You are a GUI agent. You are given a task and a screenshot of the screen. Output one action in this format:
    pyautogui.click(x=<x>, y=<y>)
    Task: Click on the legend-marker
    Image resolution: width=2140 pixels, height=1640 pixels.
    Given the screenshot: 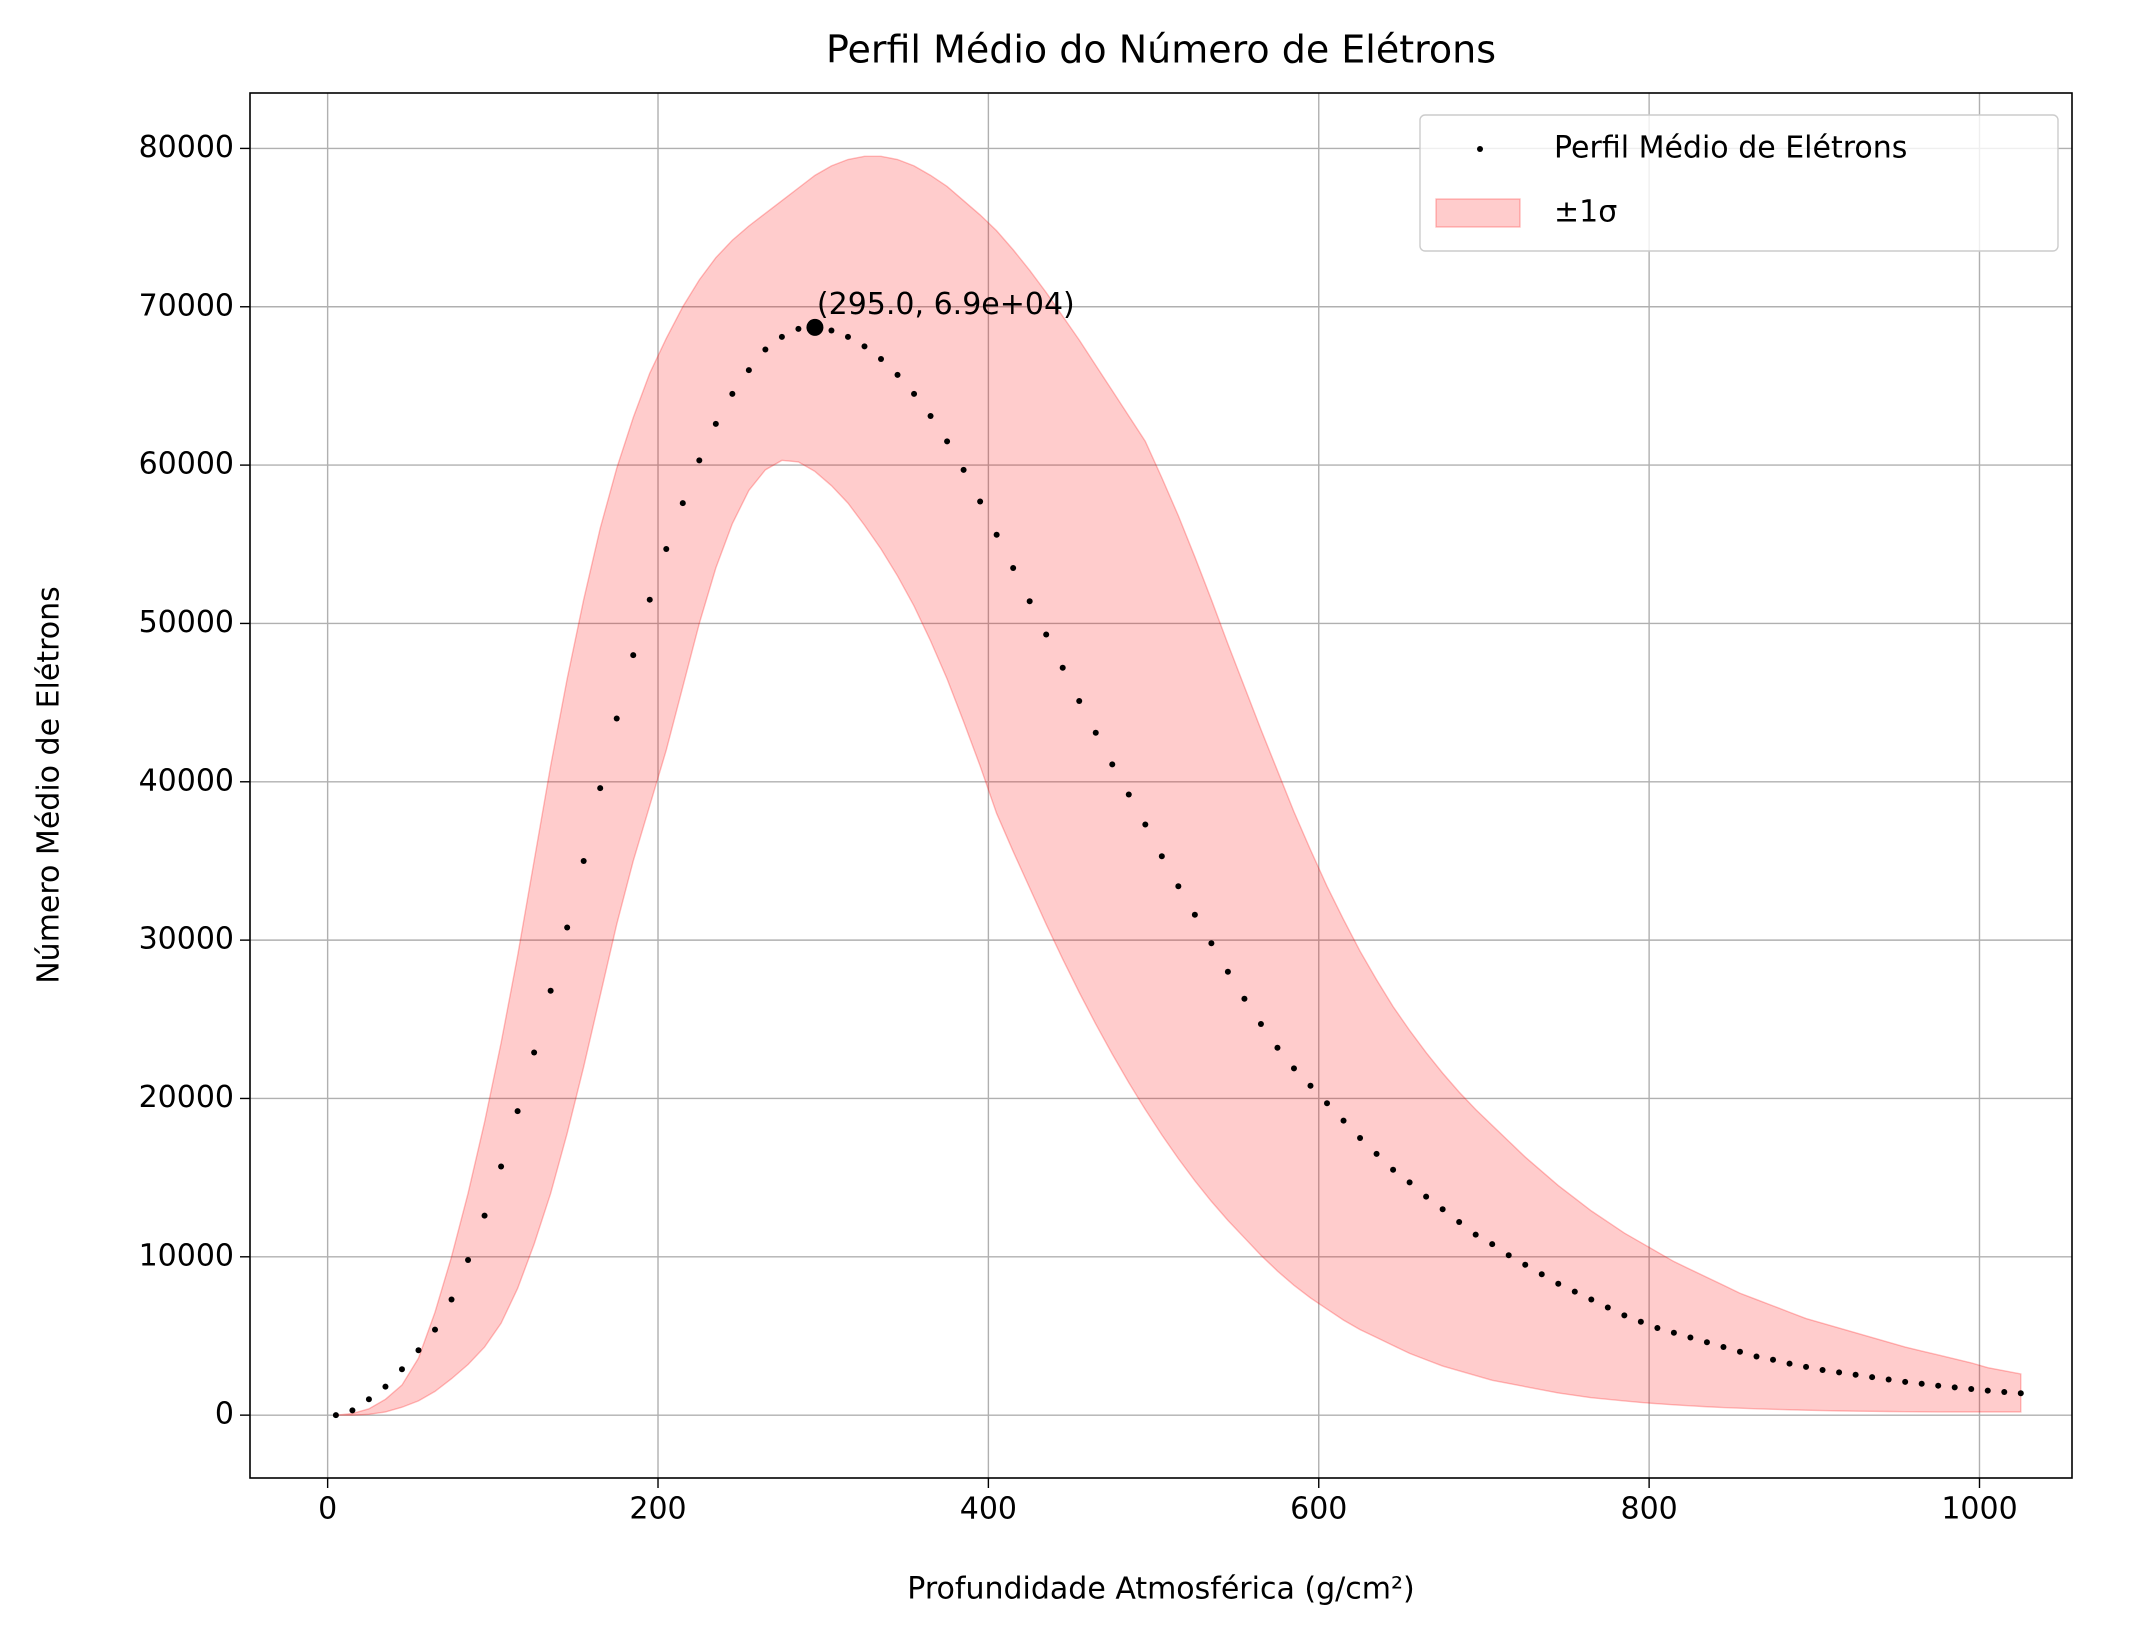 What is the action you would take?
    pyautogui.click(x=1480, y=149)
    